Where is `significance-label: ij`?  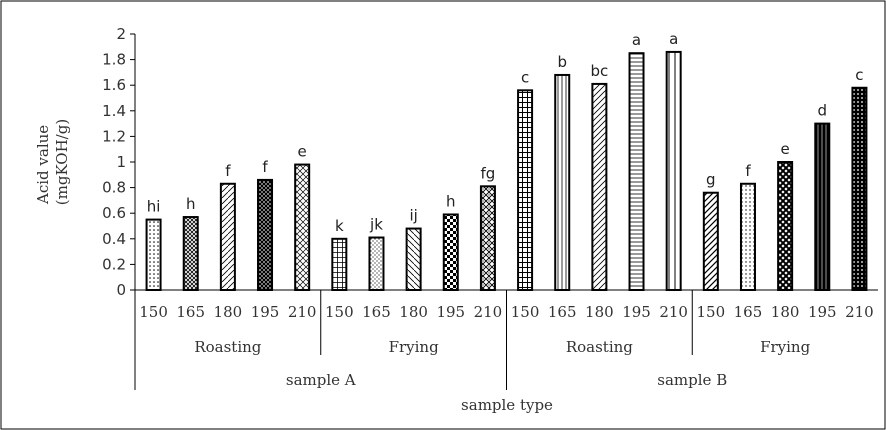
significance-label: ij is located at coordinates (413, 216).